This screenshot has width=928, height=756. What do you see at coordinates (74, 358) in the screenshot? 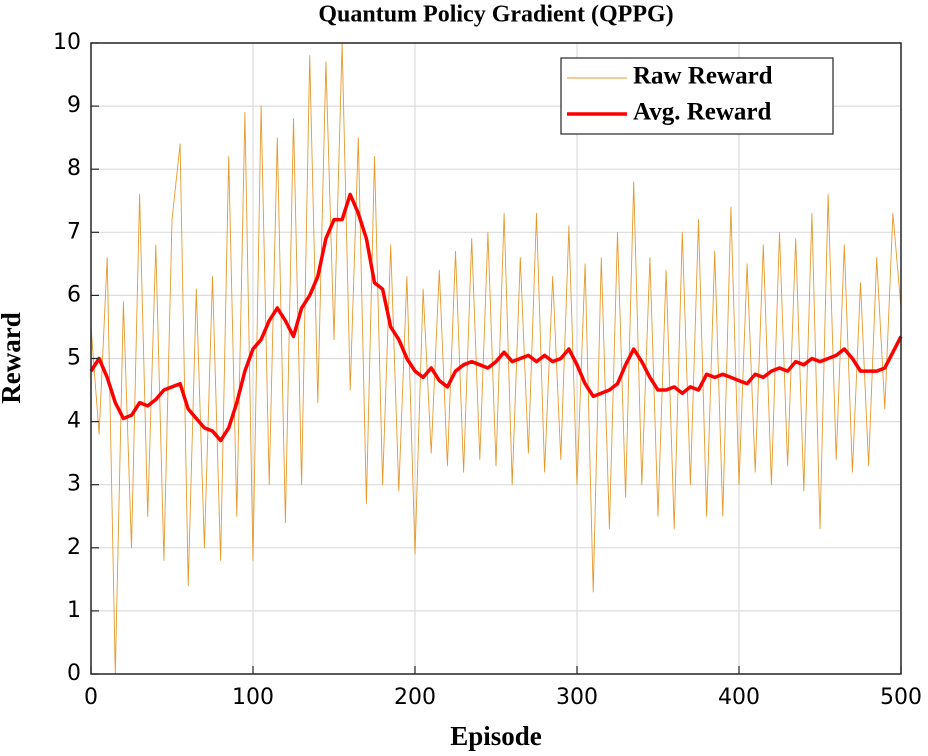
I see `y-tick-label: 5` at bounding box center [74, 358].